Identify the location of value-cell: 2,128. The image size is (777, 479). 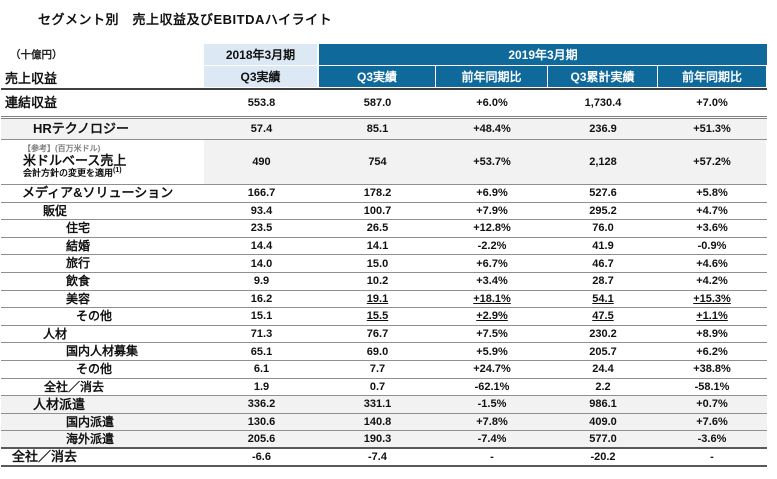
(603, 162).